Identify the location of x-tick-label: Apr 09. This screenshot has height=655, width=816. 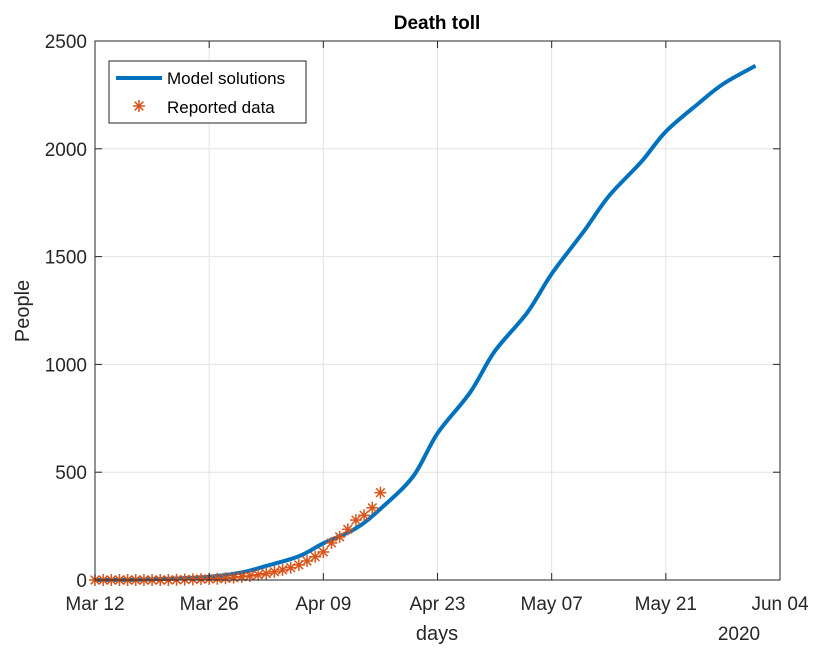
(323, 604).